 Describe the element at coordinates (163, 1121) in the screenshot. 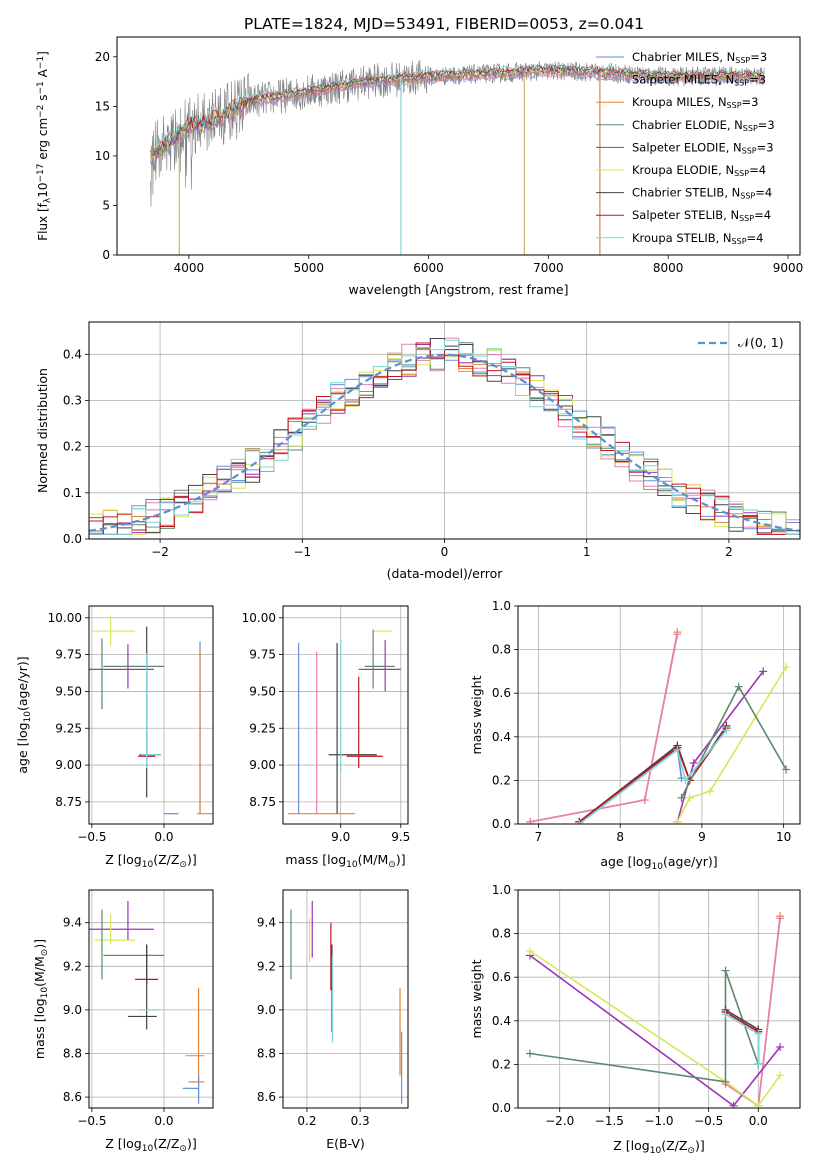

I see `x-tick-label: 0.0` at that location.